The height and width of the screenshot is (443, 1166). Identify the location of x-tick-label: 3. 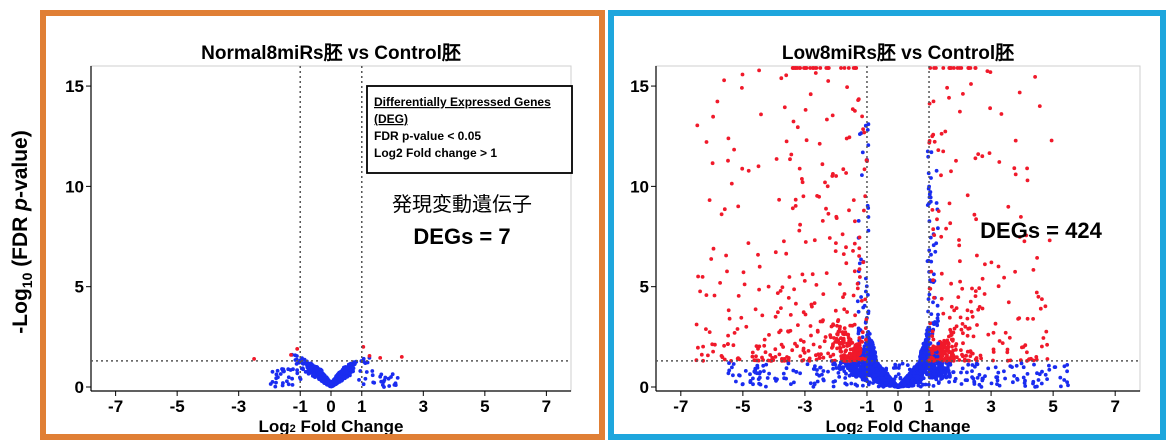
(423, 406).